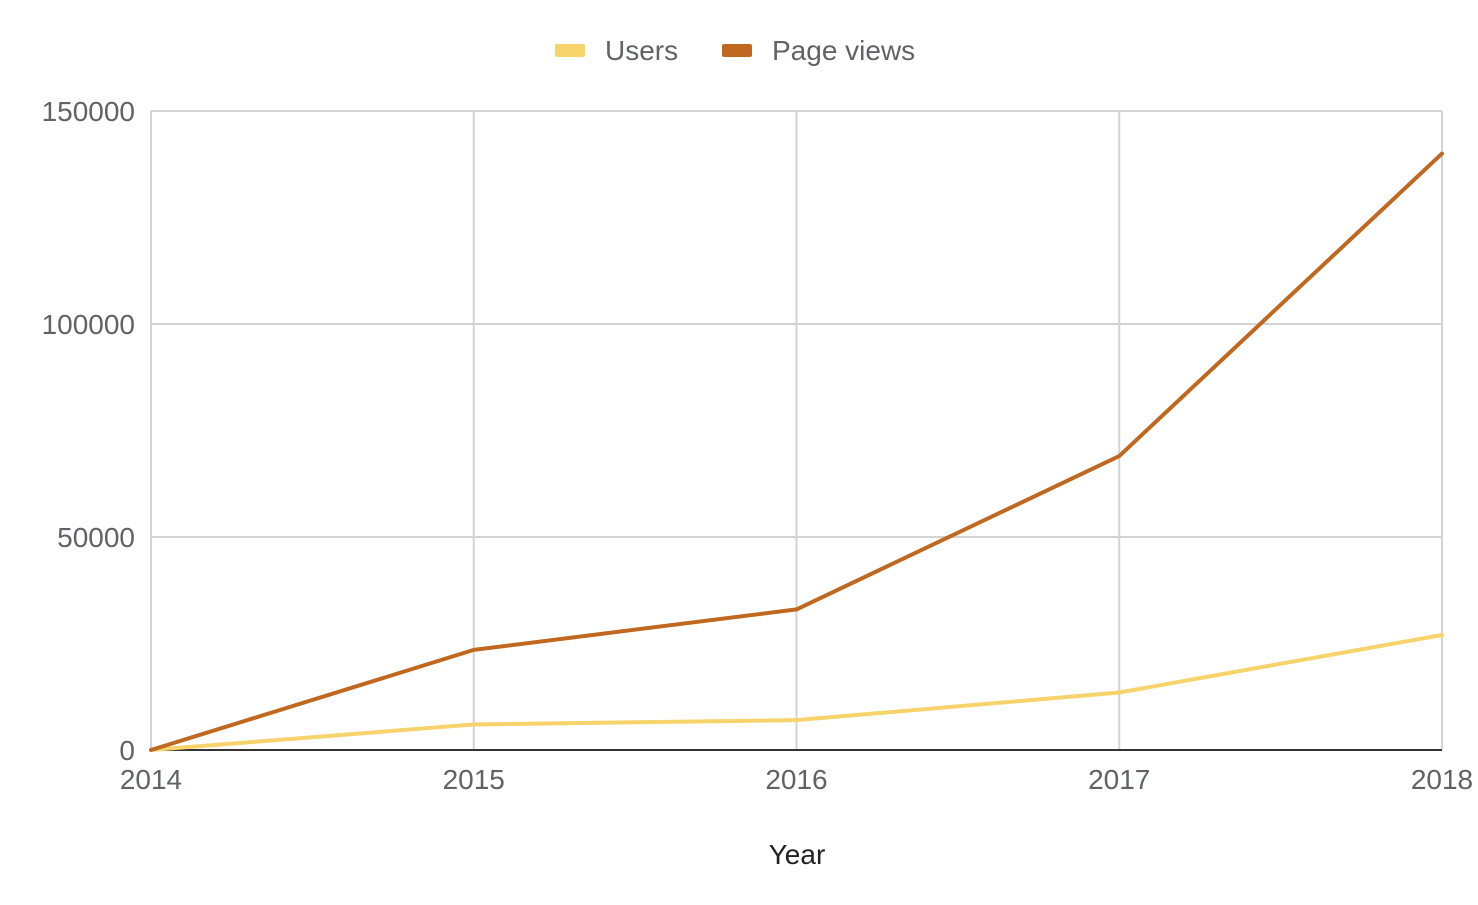 Image resolution: width=1478 pixels, height=905 pixels. What do you see at coordinates (641, 50) in the screenshot?
I see `legend-label: Users` at bounding box center [641, 50].